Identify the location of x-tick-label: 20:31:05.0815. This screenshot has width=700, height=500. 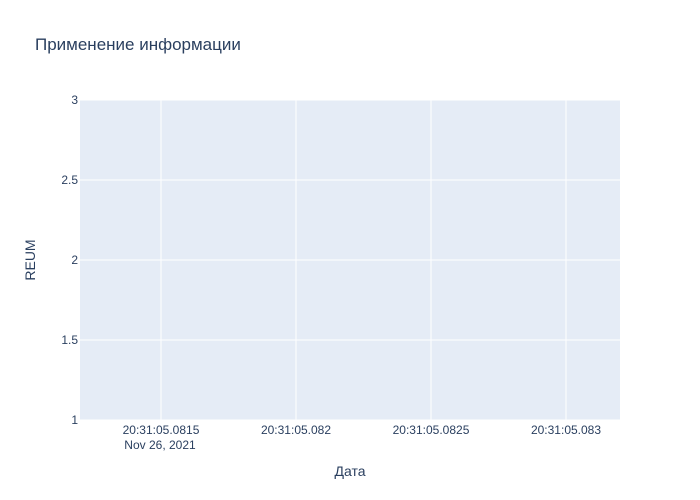
(161, 430).